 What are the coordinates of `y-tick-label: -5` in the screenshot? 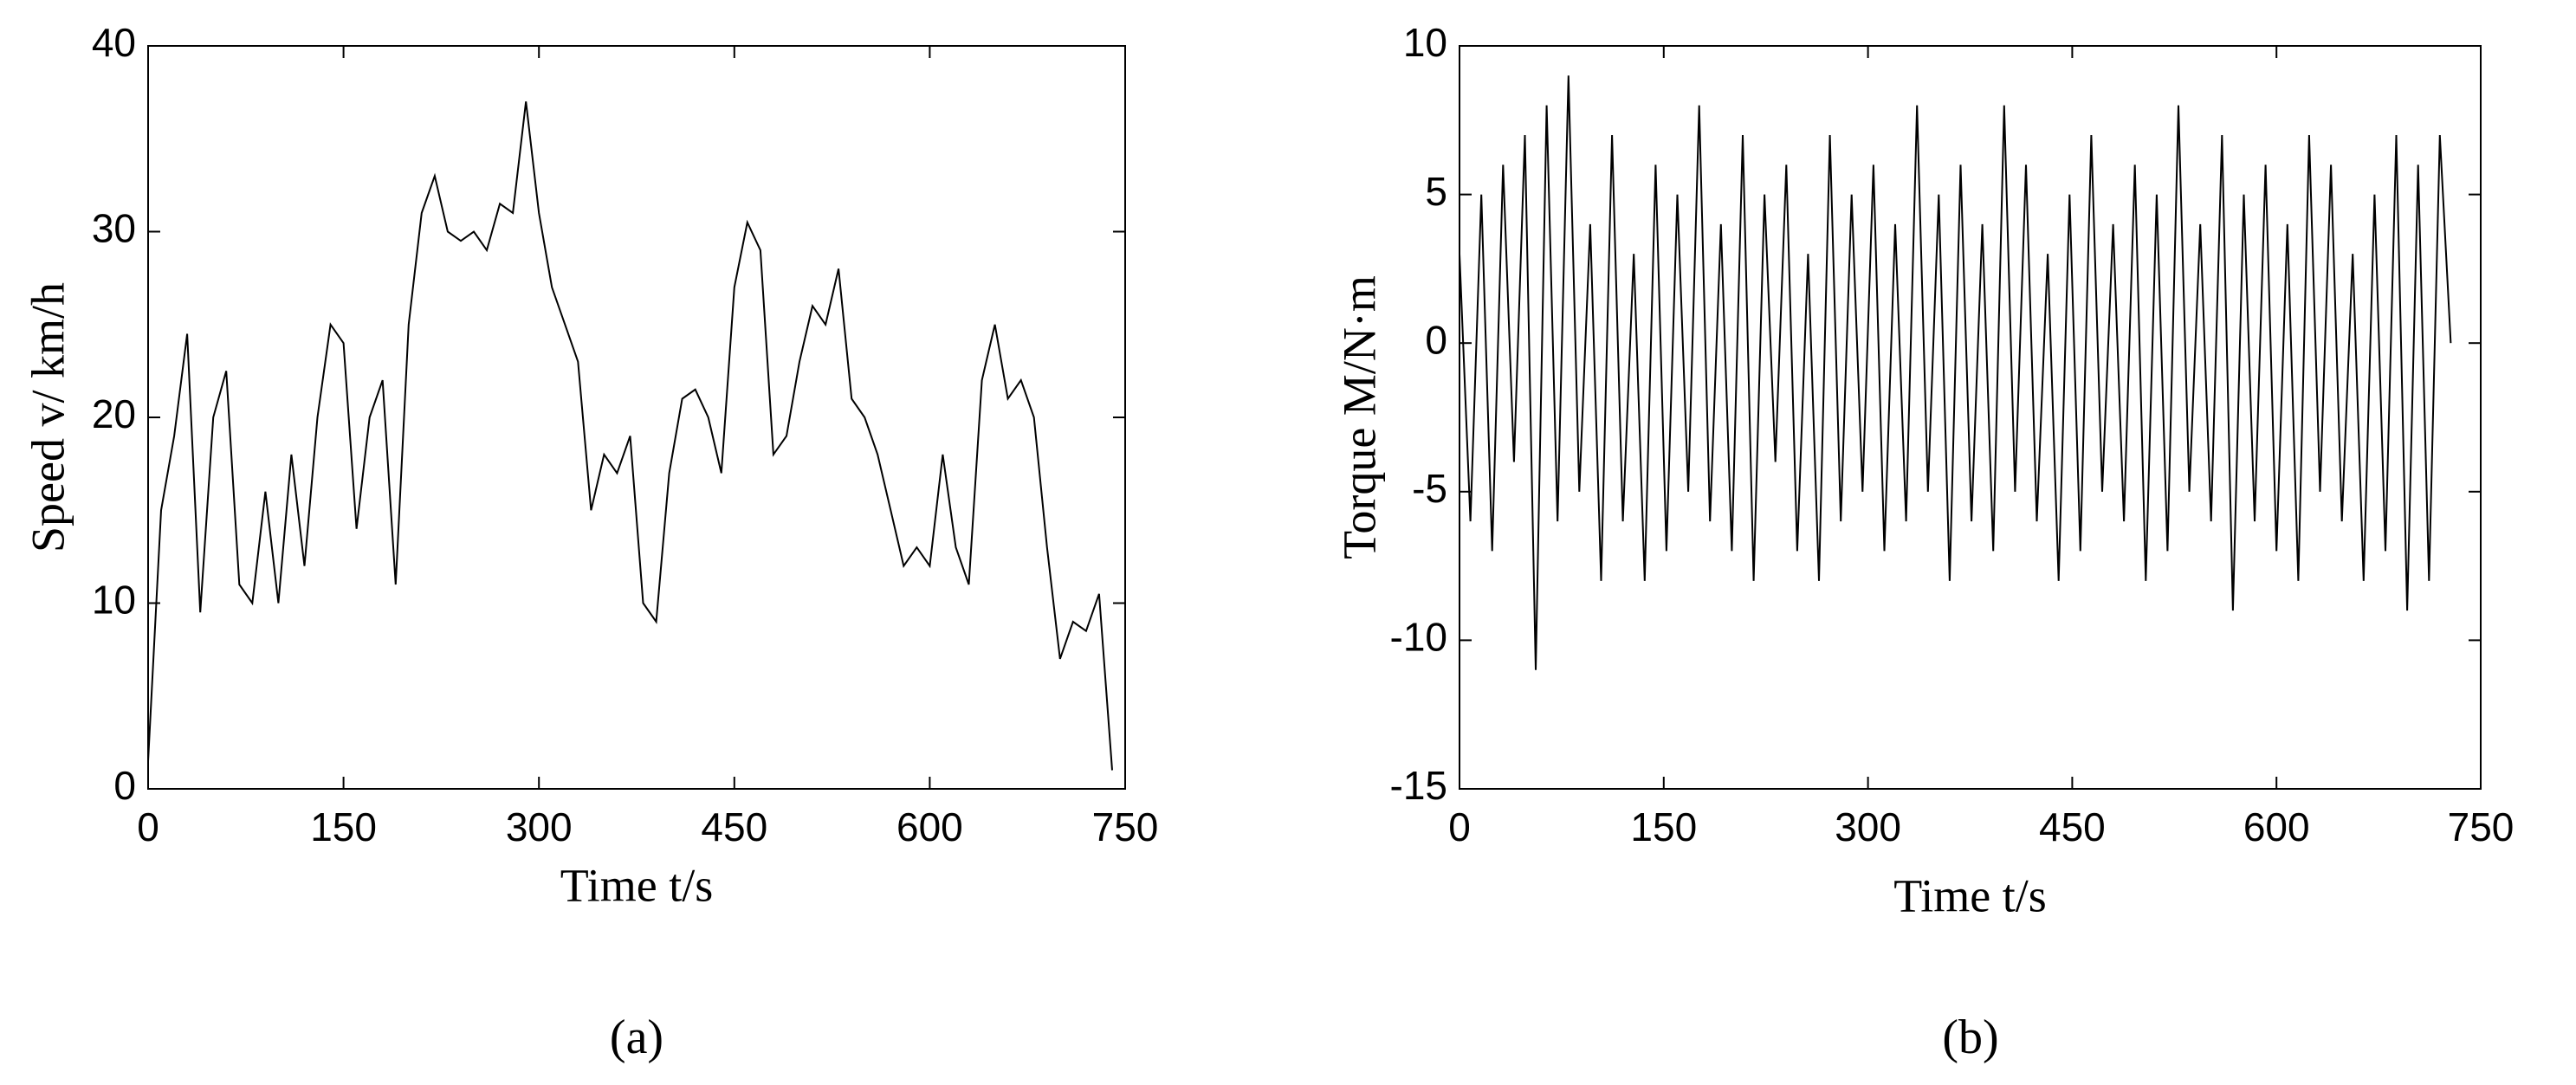 It's located at (1429, 488).